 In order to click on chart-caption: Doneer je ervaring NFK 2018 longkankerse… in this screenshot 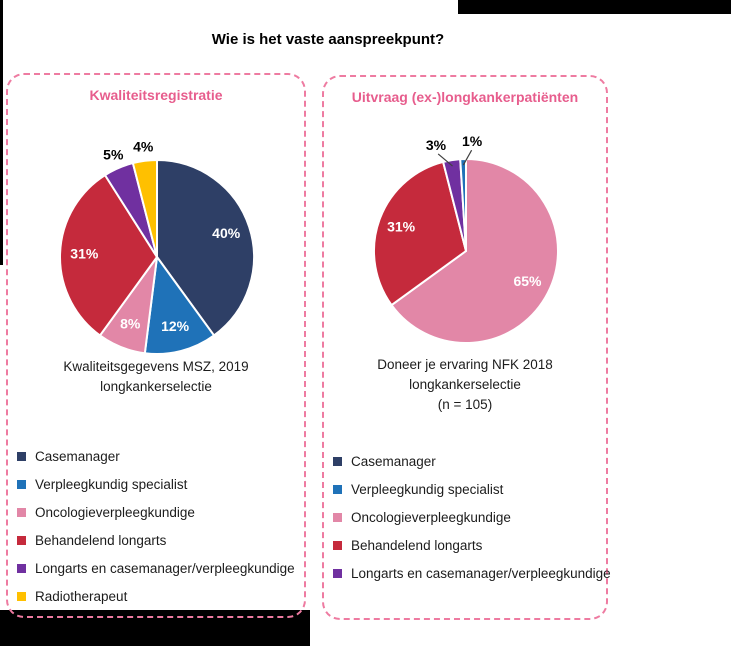, I will do `click(465, 385)`.